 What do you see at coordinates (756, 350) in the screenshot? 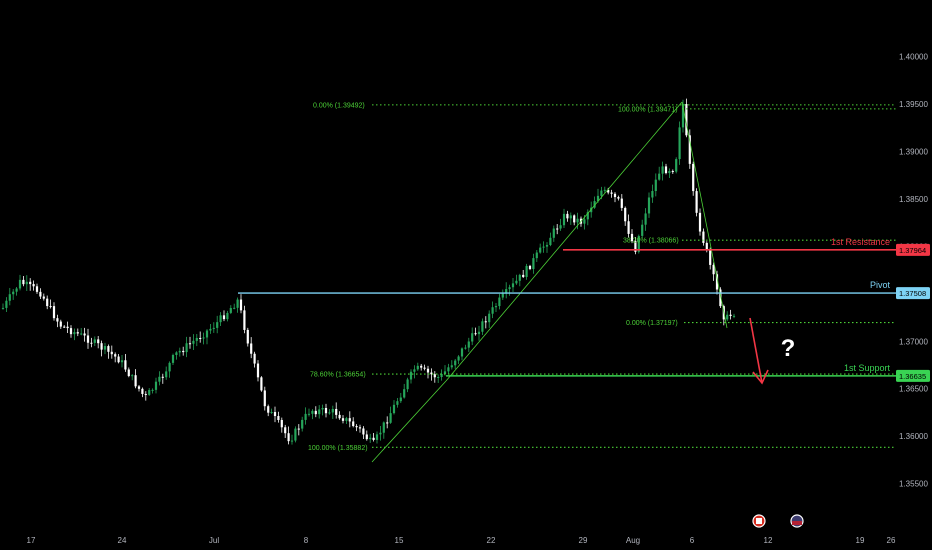
I see `forecast-arrow` at bounding box center [756, 350].